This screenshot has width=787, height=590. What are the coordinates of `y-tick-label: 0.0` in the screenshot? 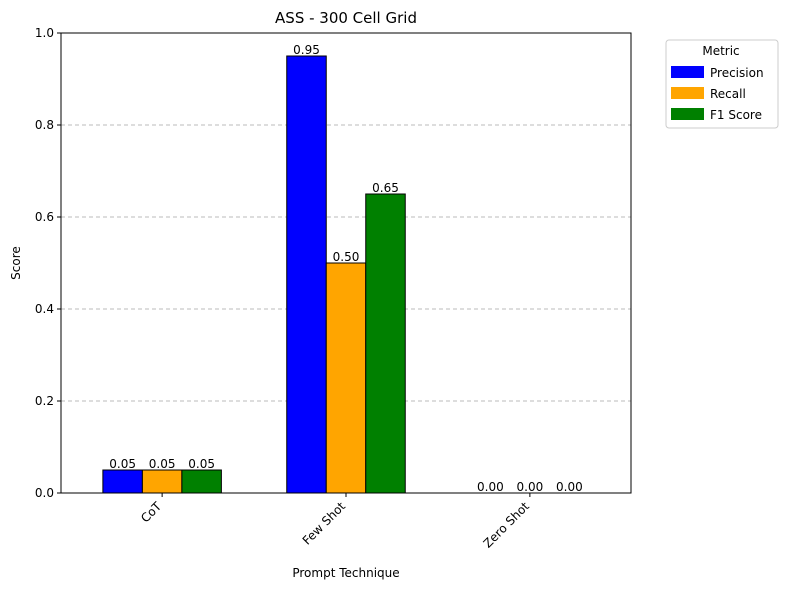 It's located at (44, 493).